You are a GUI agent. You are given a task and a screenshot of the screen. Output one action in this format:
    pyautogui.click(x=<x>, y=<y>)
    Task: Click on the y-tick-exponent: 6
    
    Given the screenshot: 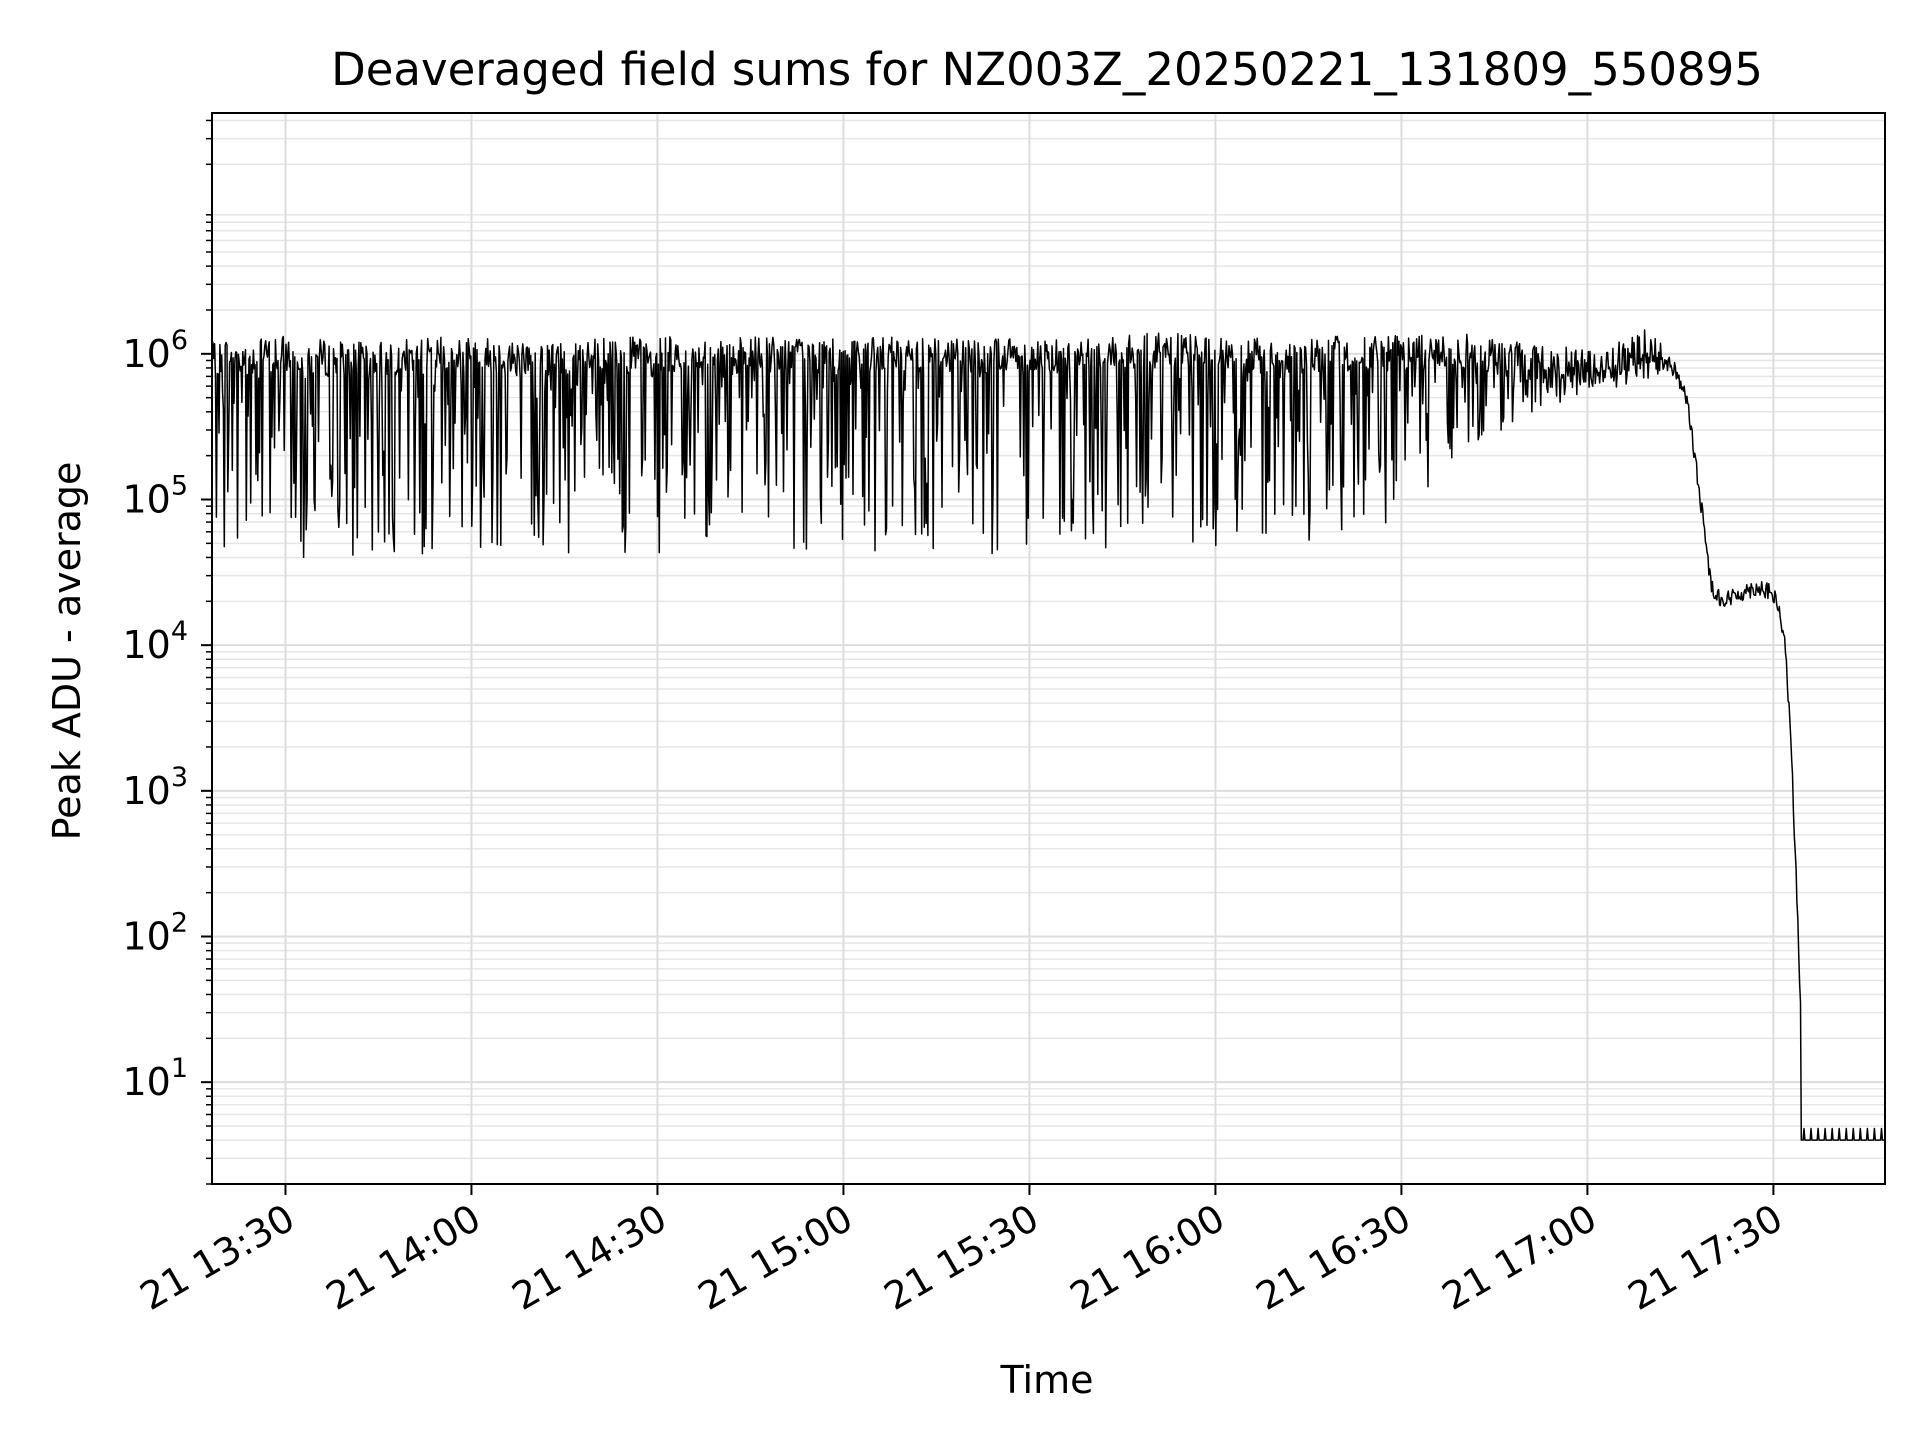 What is the action you would take?
    pyautogui.click(x=179, y=340)
    